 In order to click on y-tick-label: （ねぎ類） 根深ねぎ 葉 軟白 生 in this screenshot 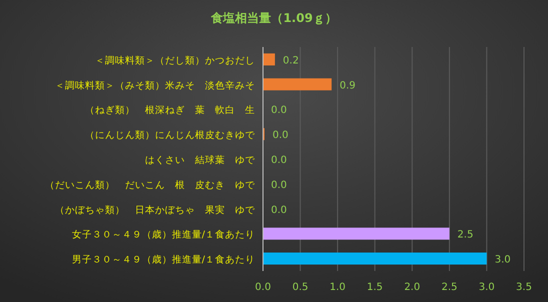, I will do `click(170, 110)`.